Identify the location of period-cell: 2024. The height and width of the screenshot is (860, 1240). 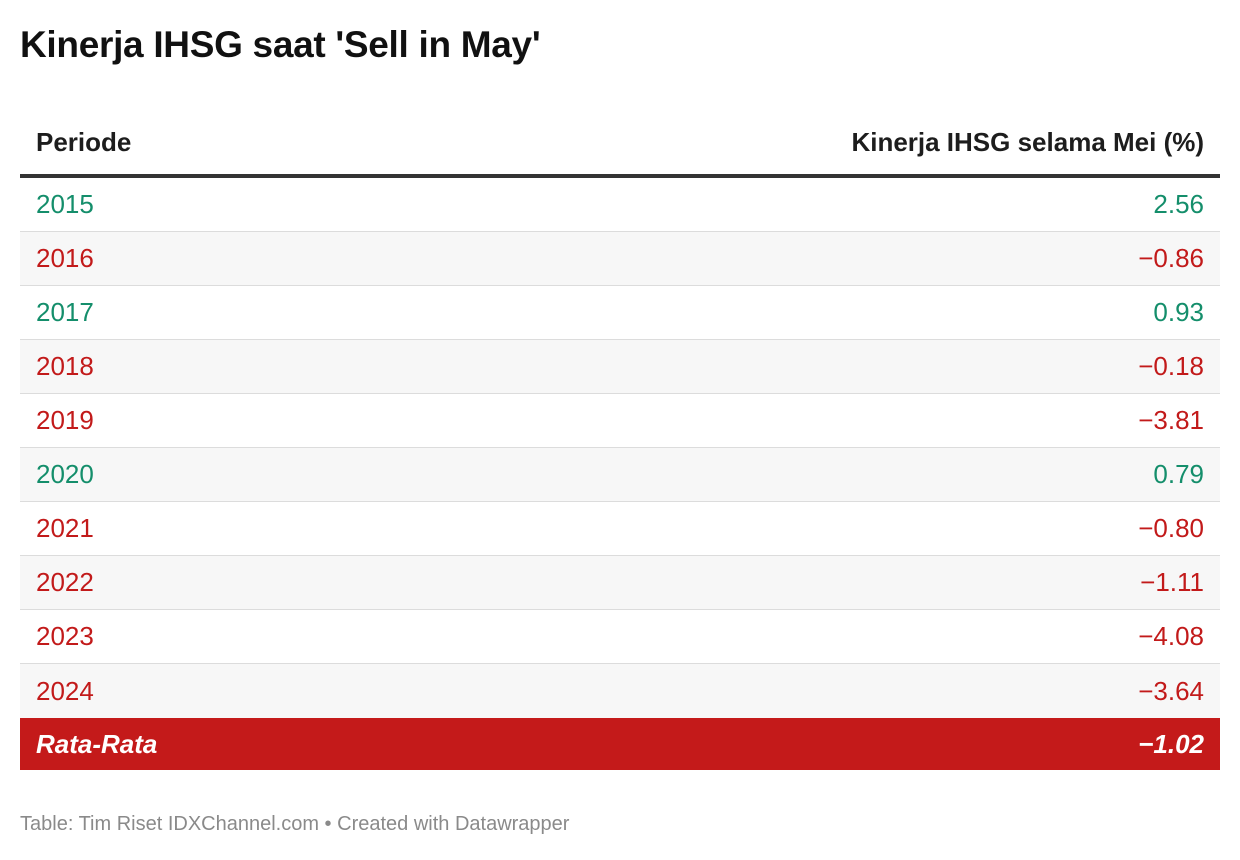
(65, 690).